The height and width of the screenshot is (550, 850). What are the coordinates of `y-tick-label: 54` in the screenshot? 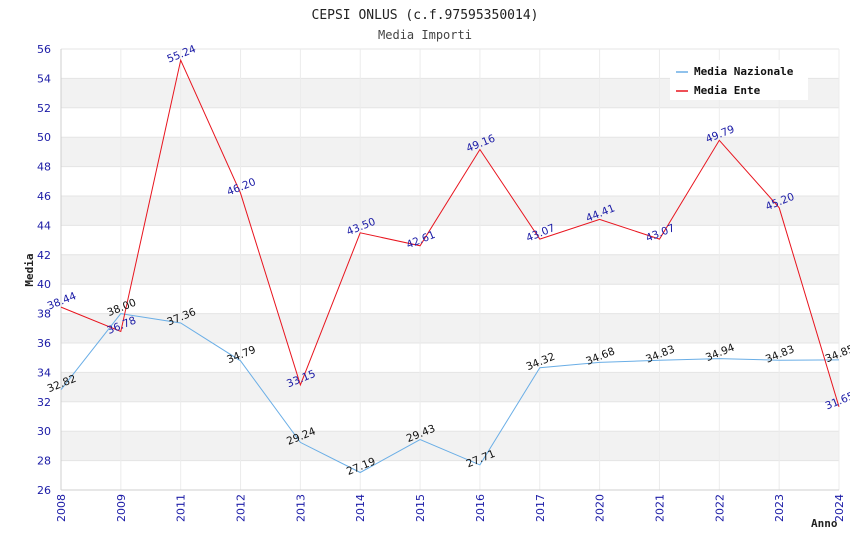 It's located at (44, 78).